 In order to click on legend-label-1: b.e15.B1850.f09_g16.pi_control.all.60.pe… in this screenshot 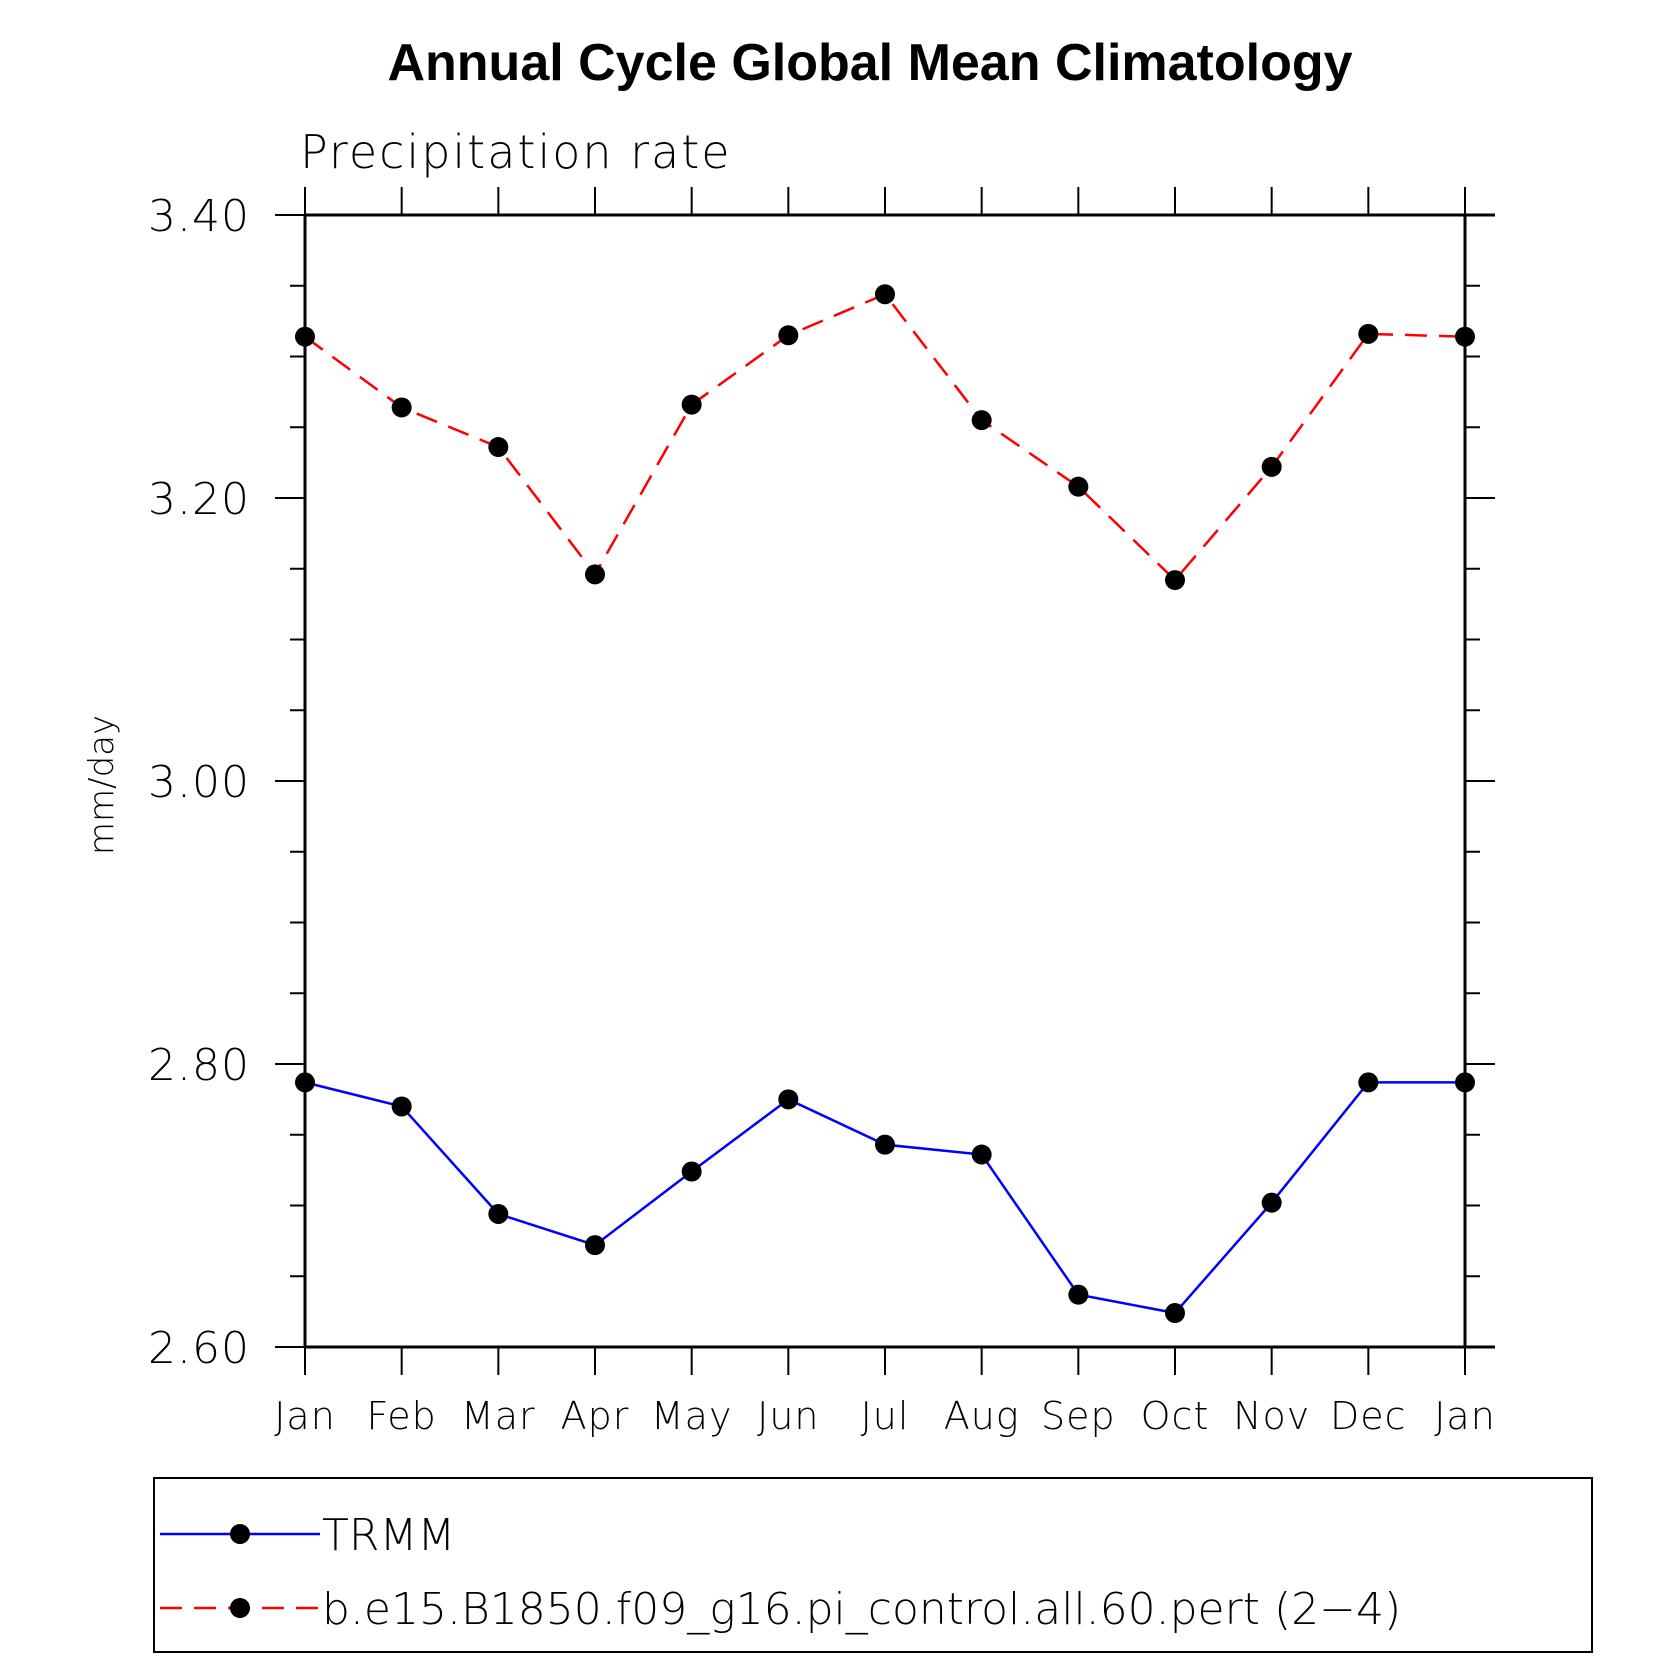, I will do `click(861, 1609)`.